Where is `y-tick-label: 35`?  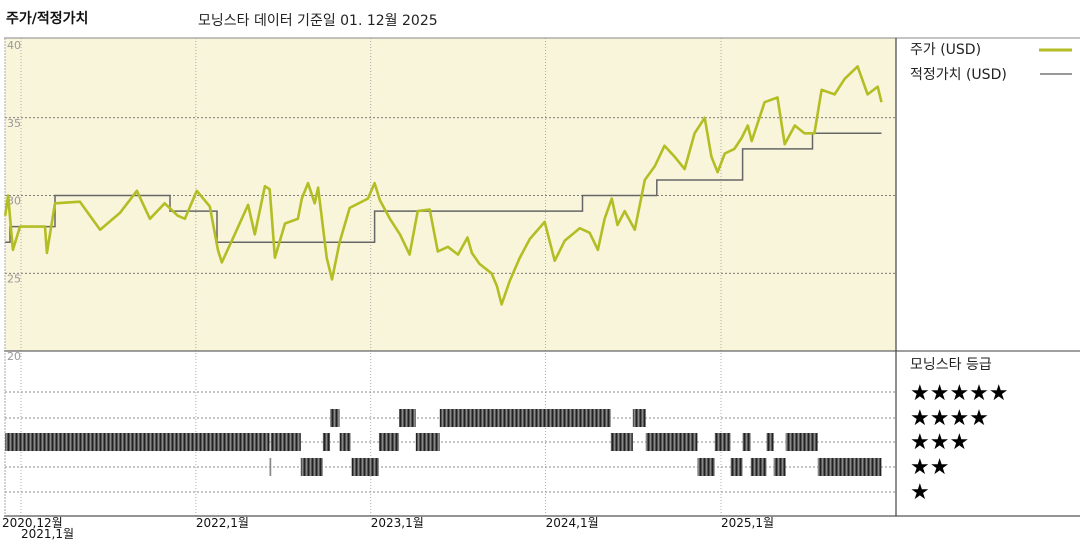
y-tick-label: 35 is located at coordinates (14, 123).